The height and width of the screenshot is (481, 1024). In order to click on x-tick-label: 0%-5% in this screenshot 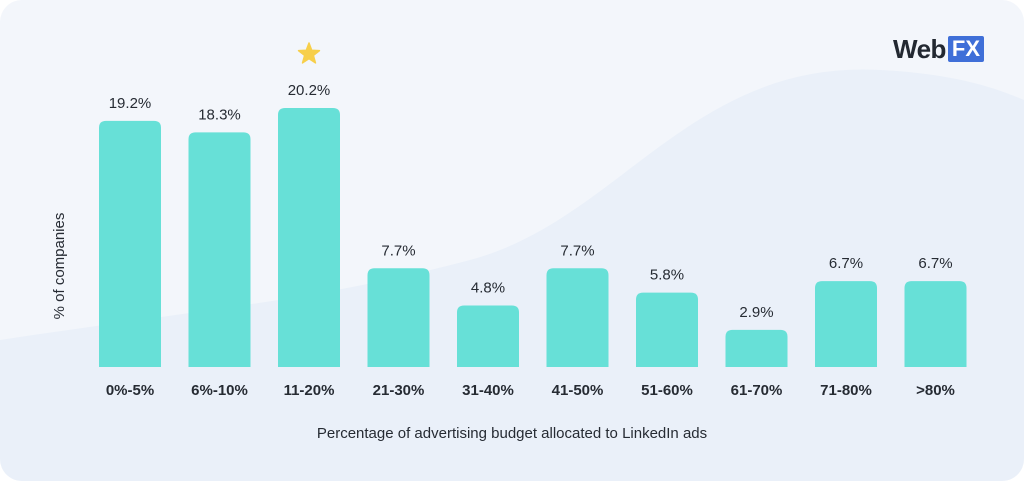, I will do `click(130, 390)`.